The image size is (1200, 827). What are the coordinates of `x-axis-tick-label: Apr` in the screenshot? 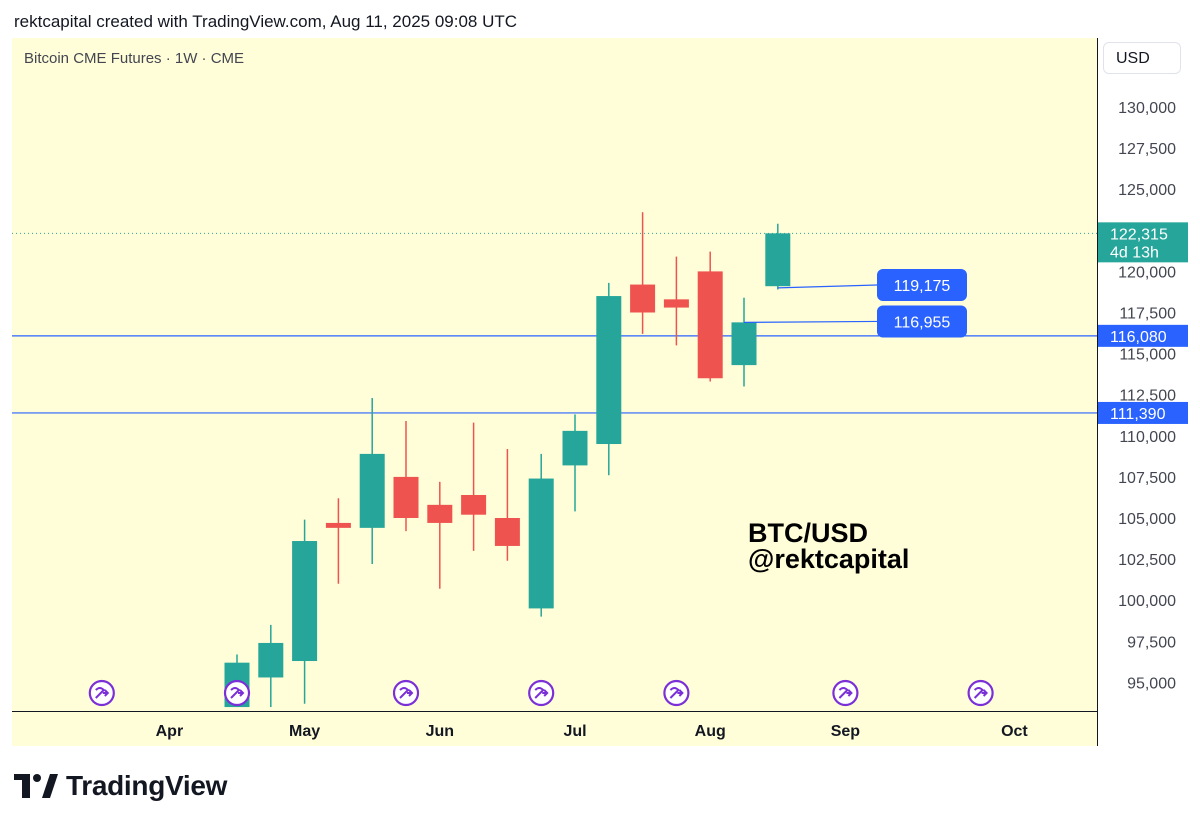 It's located at (170, 731).